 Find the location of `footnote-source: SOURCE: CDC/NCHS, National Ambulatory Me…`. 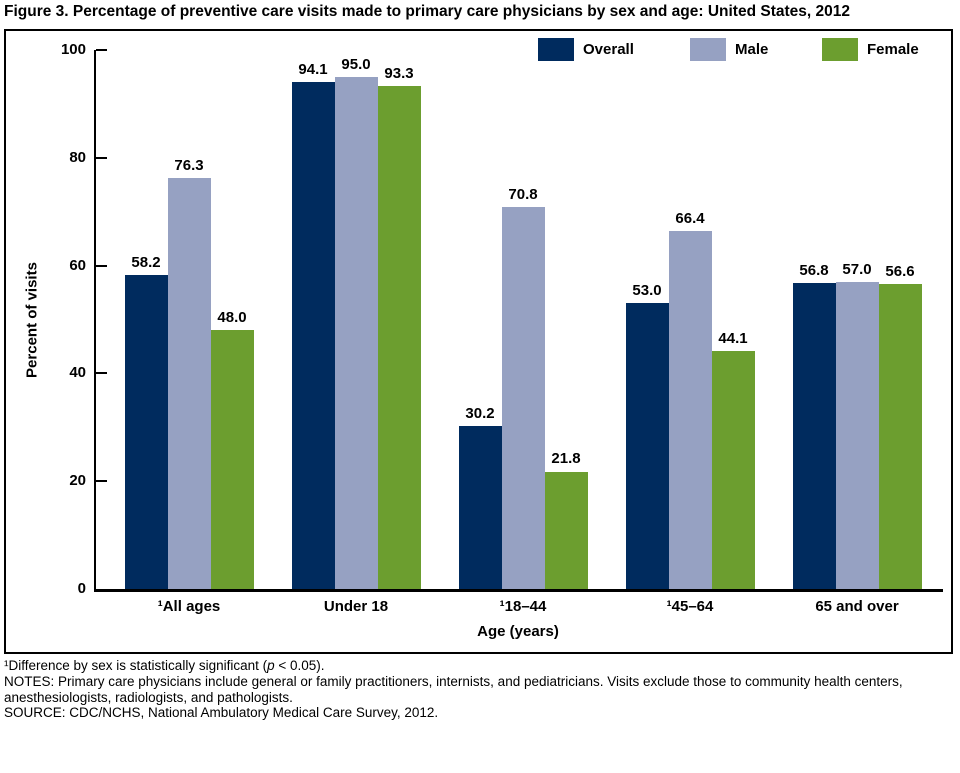

footnote-source: SOURCE: CDC/NCHS, National Ambulatory Me… is located at coordinates (221, 713).